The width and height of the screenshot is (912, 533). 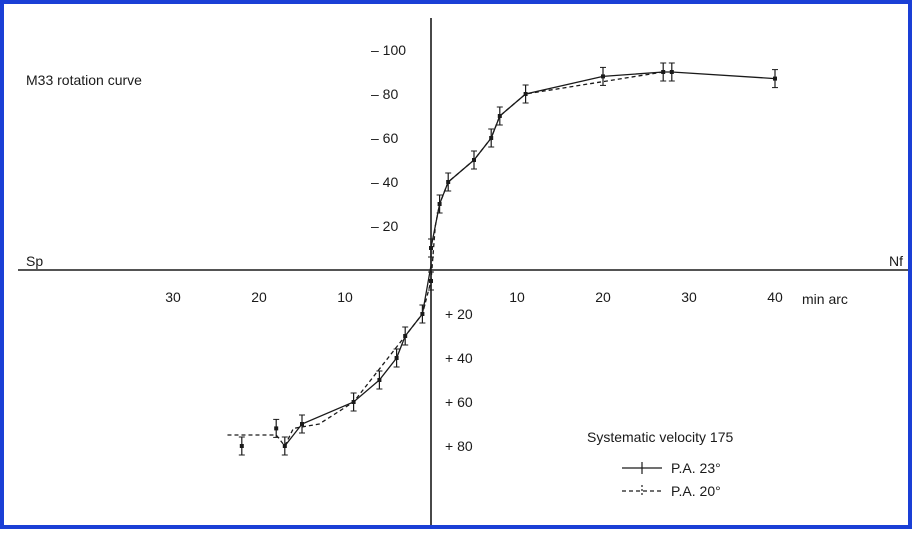 What do you see at coordinates (459, 402) in the screenshot?
I see `y-tick-label: + 60` at bounding box center [459, 402].